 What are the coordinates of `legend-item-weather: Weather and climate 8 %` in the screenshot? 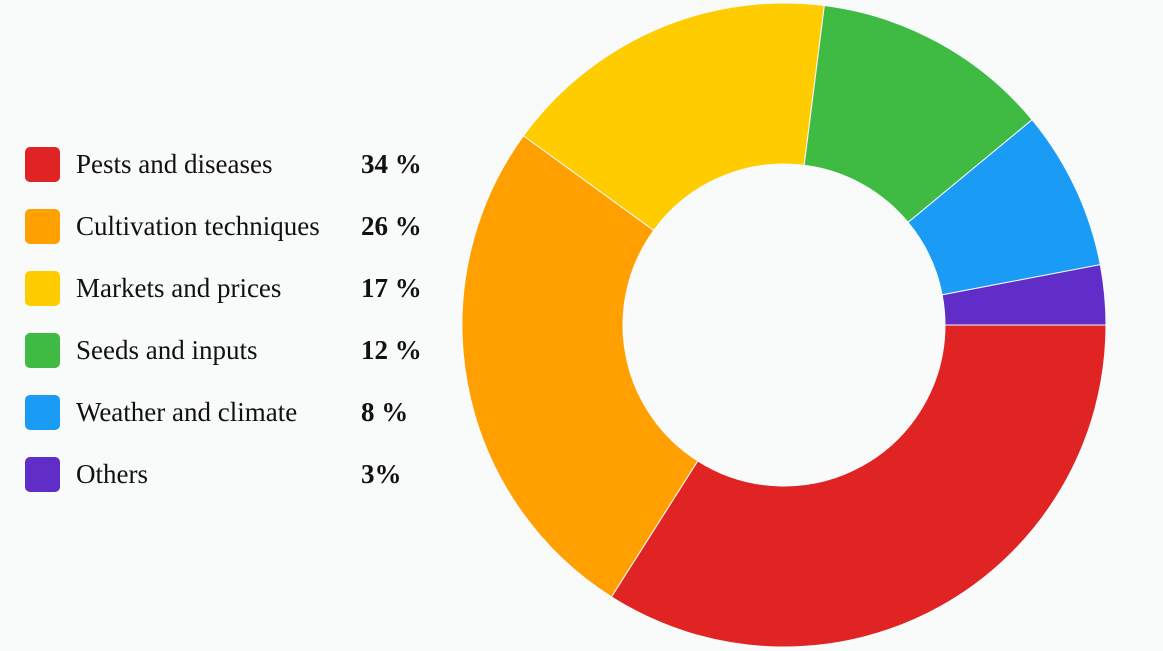 It's located at (235, 425).